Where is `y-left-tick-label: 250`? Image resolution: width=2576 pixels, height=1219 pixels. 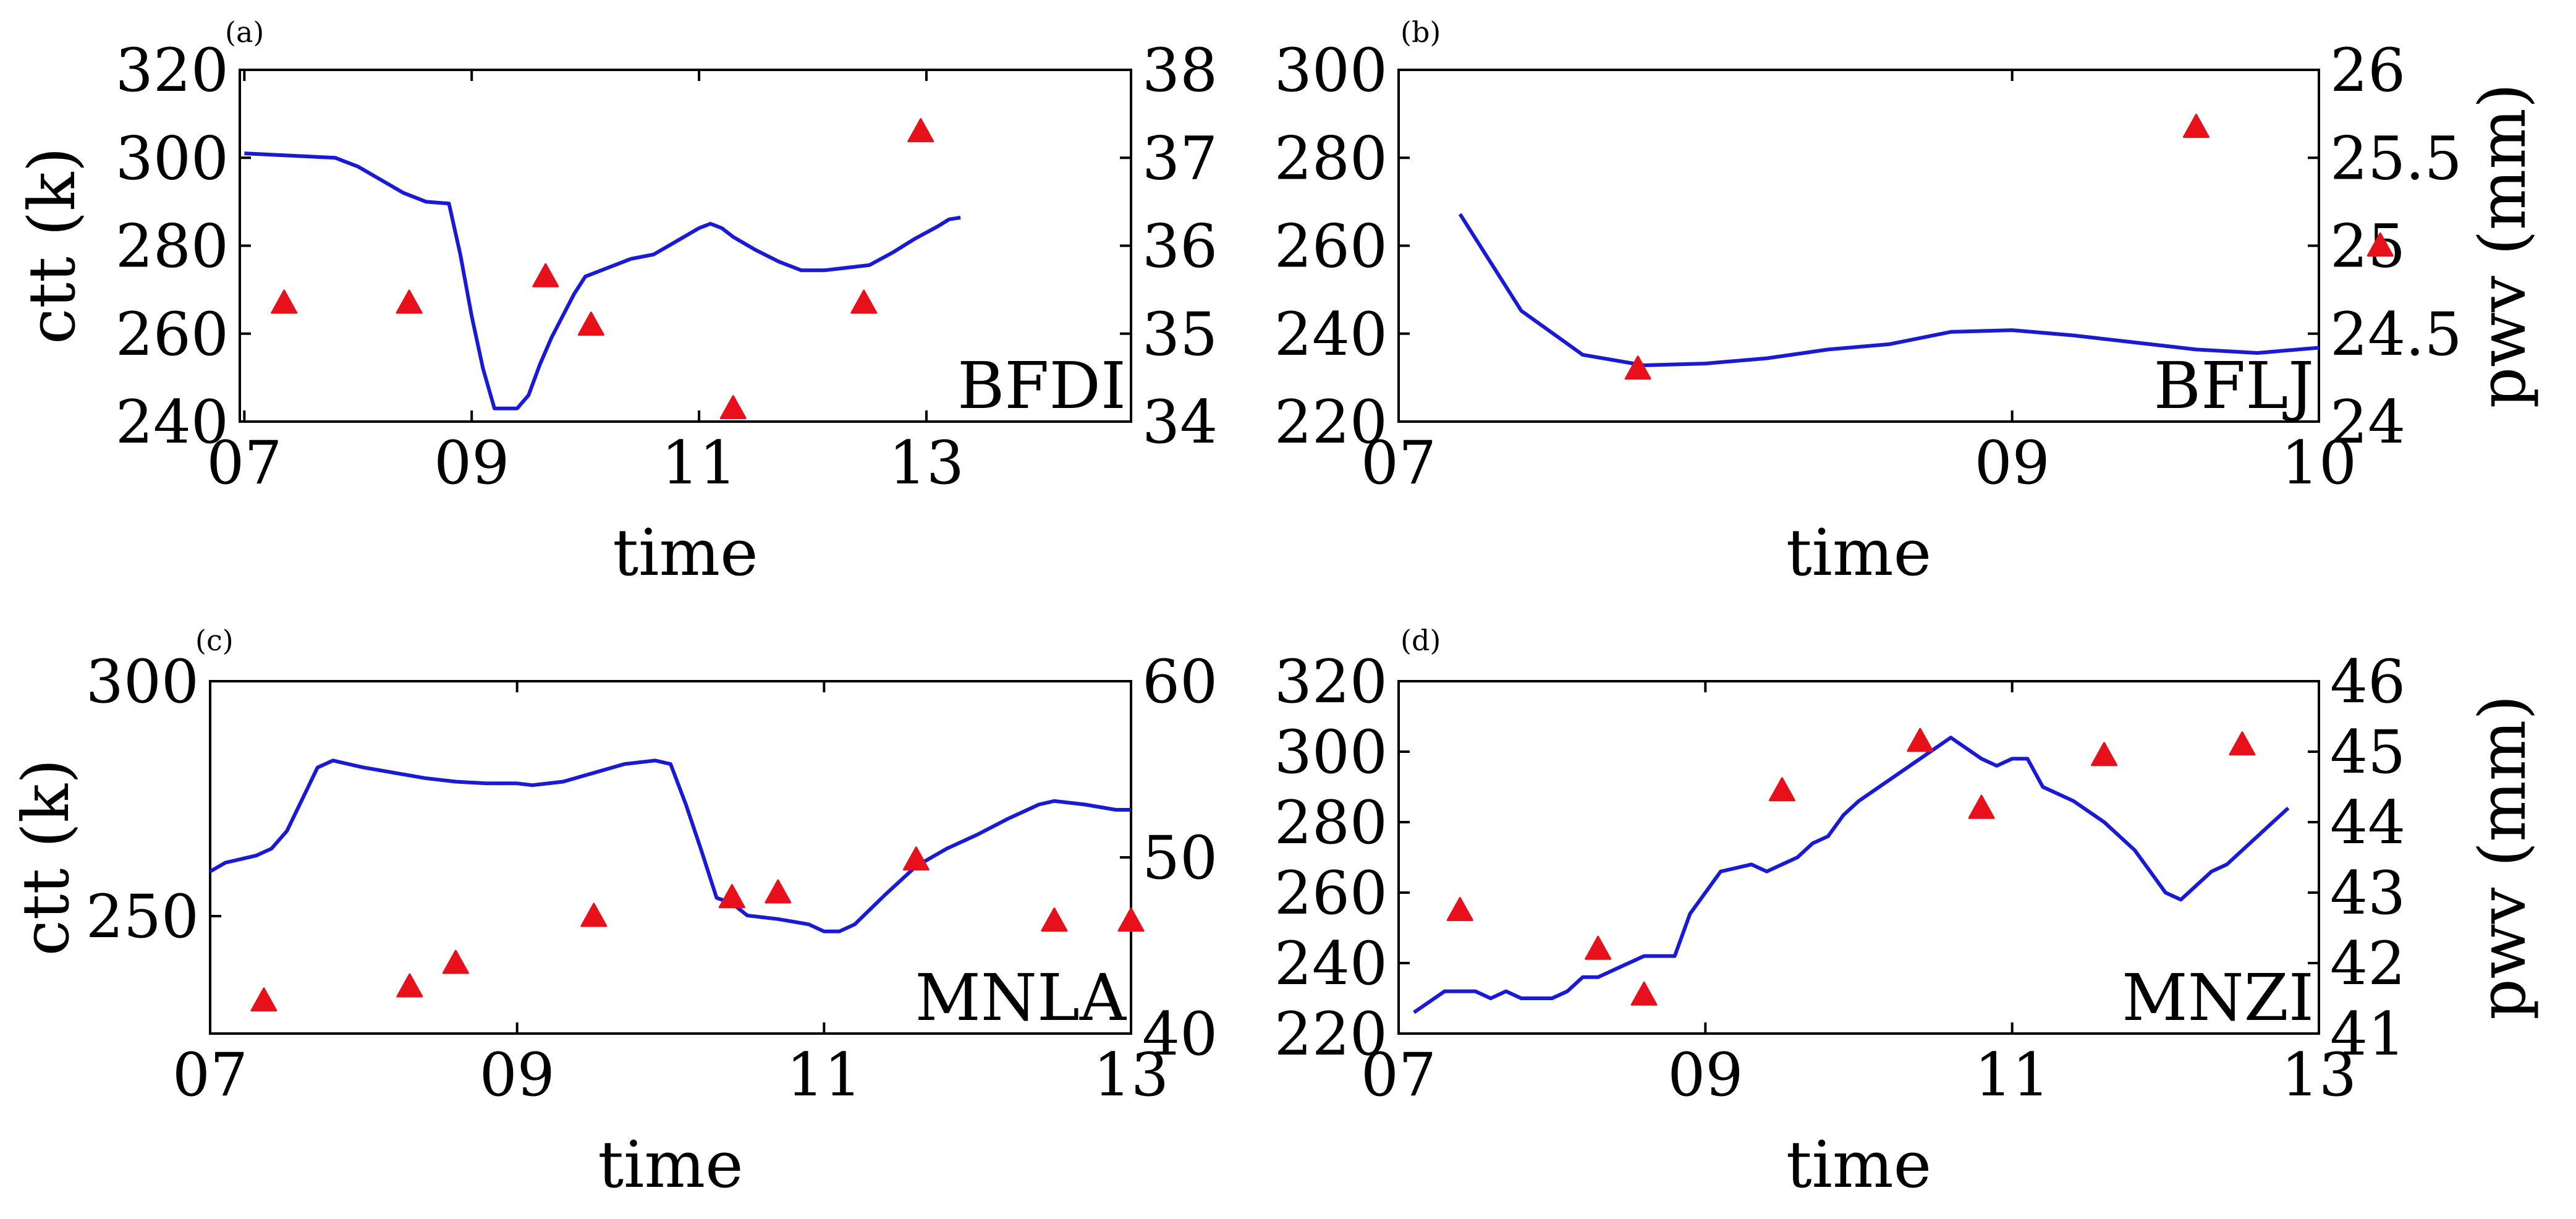 y-left-tick-label: 250 is located at coordinates (142, 916).